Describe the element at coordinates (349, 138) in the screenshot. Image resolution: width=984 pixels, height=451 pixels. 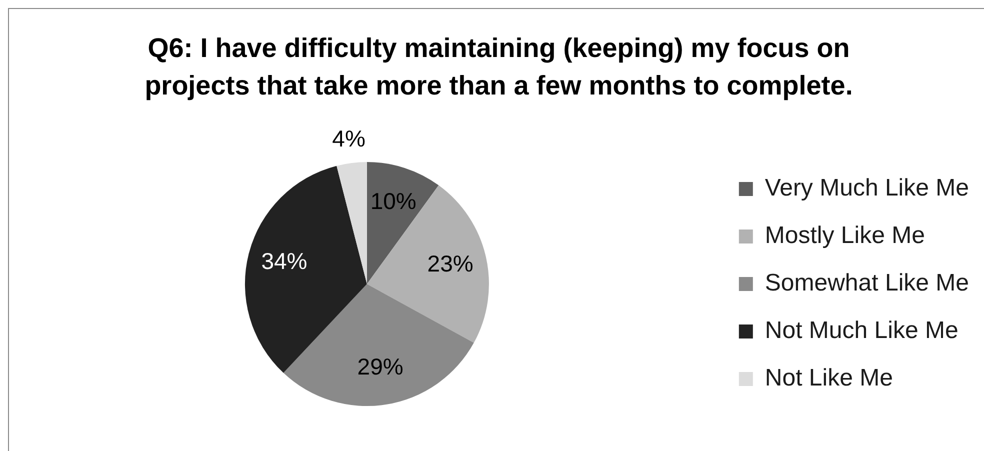
I see `data-label: 4%` at that location.